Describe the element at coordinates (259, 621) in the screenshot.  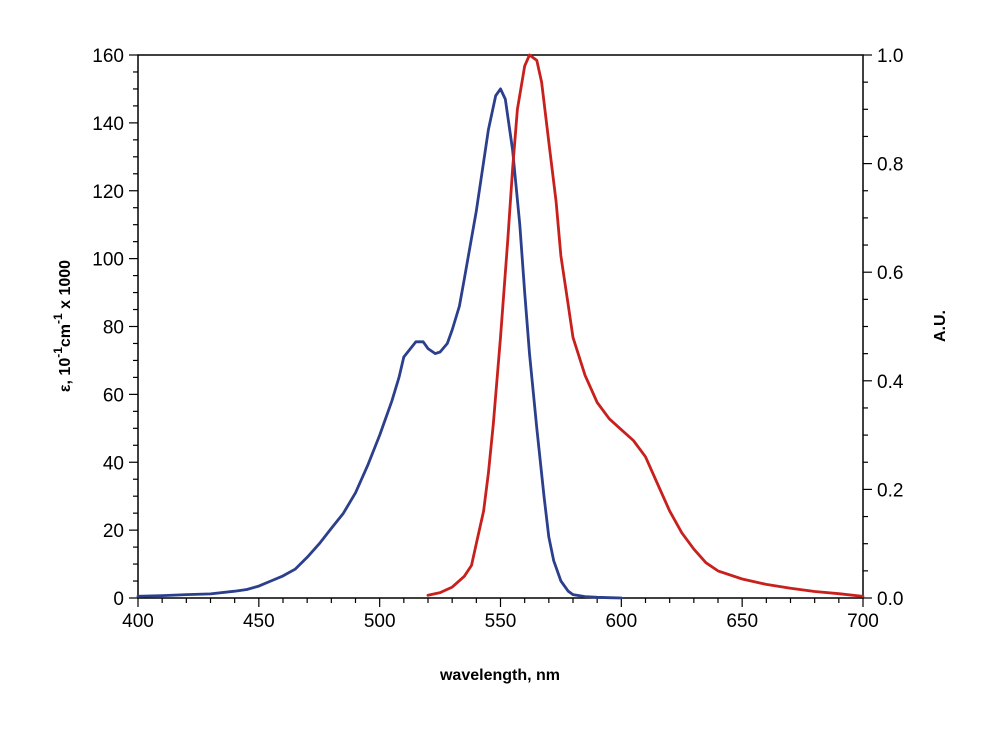
I see `x-tick-label: 450` at that location.